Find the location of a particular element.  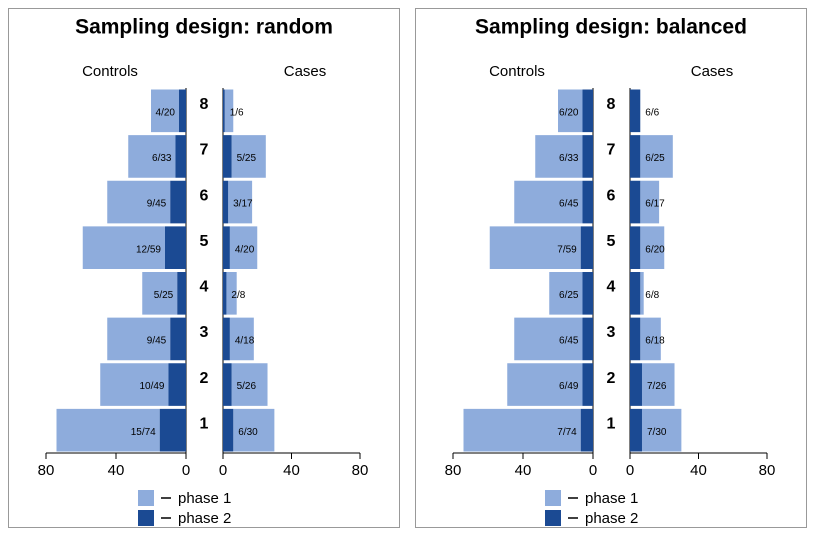

bar-label: 5/26 is located at coordinates (247, 386).